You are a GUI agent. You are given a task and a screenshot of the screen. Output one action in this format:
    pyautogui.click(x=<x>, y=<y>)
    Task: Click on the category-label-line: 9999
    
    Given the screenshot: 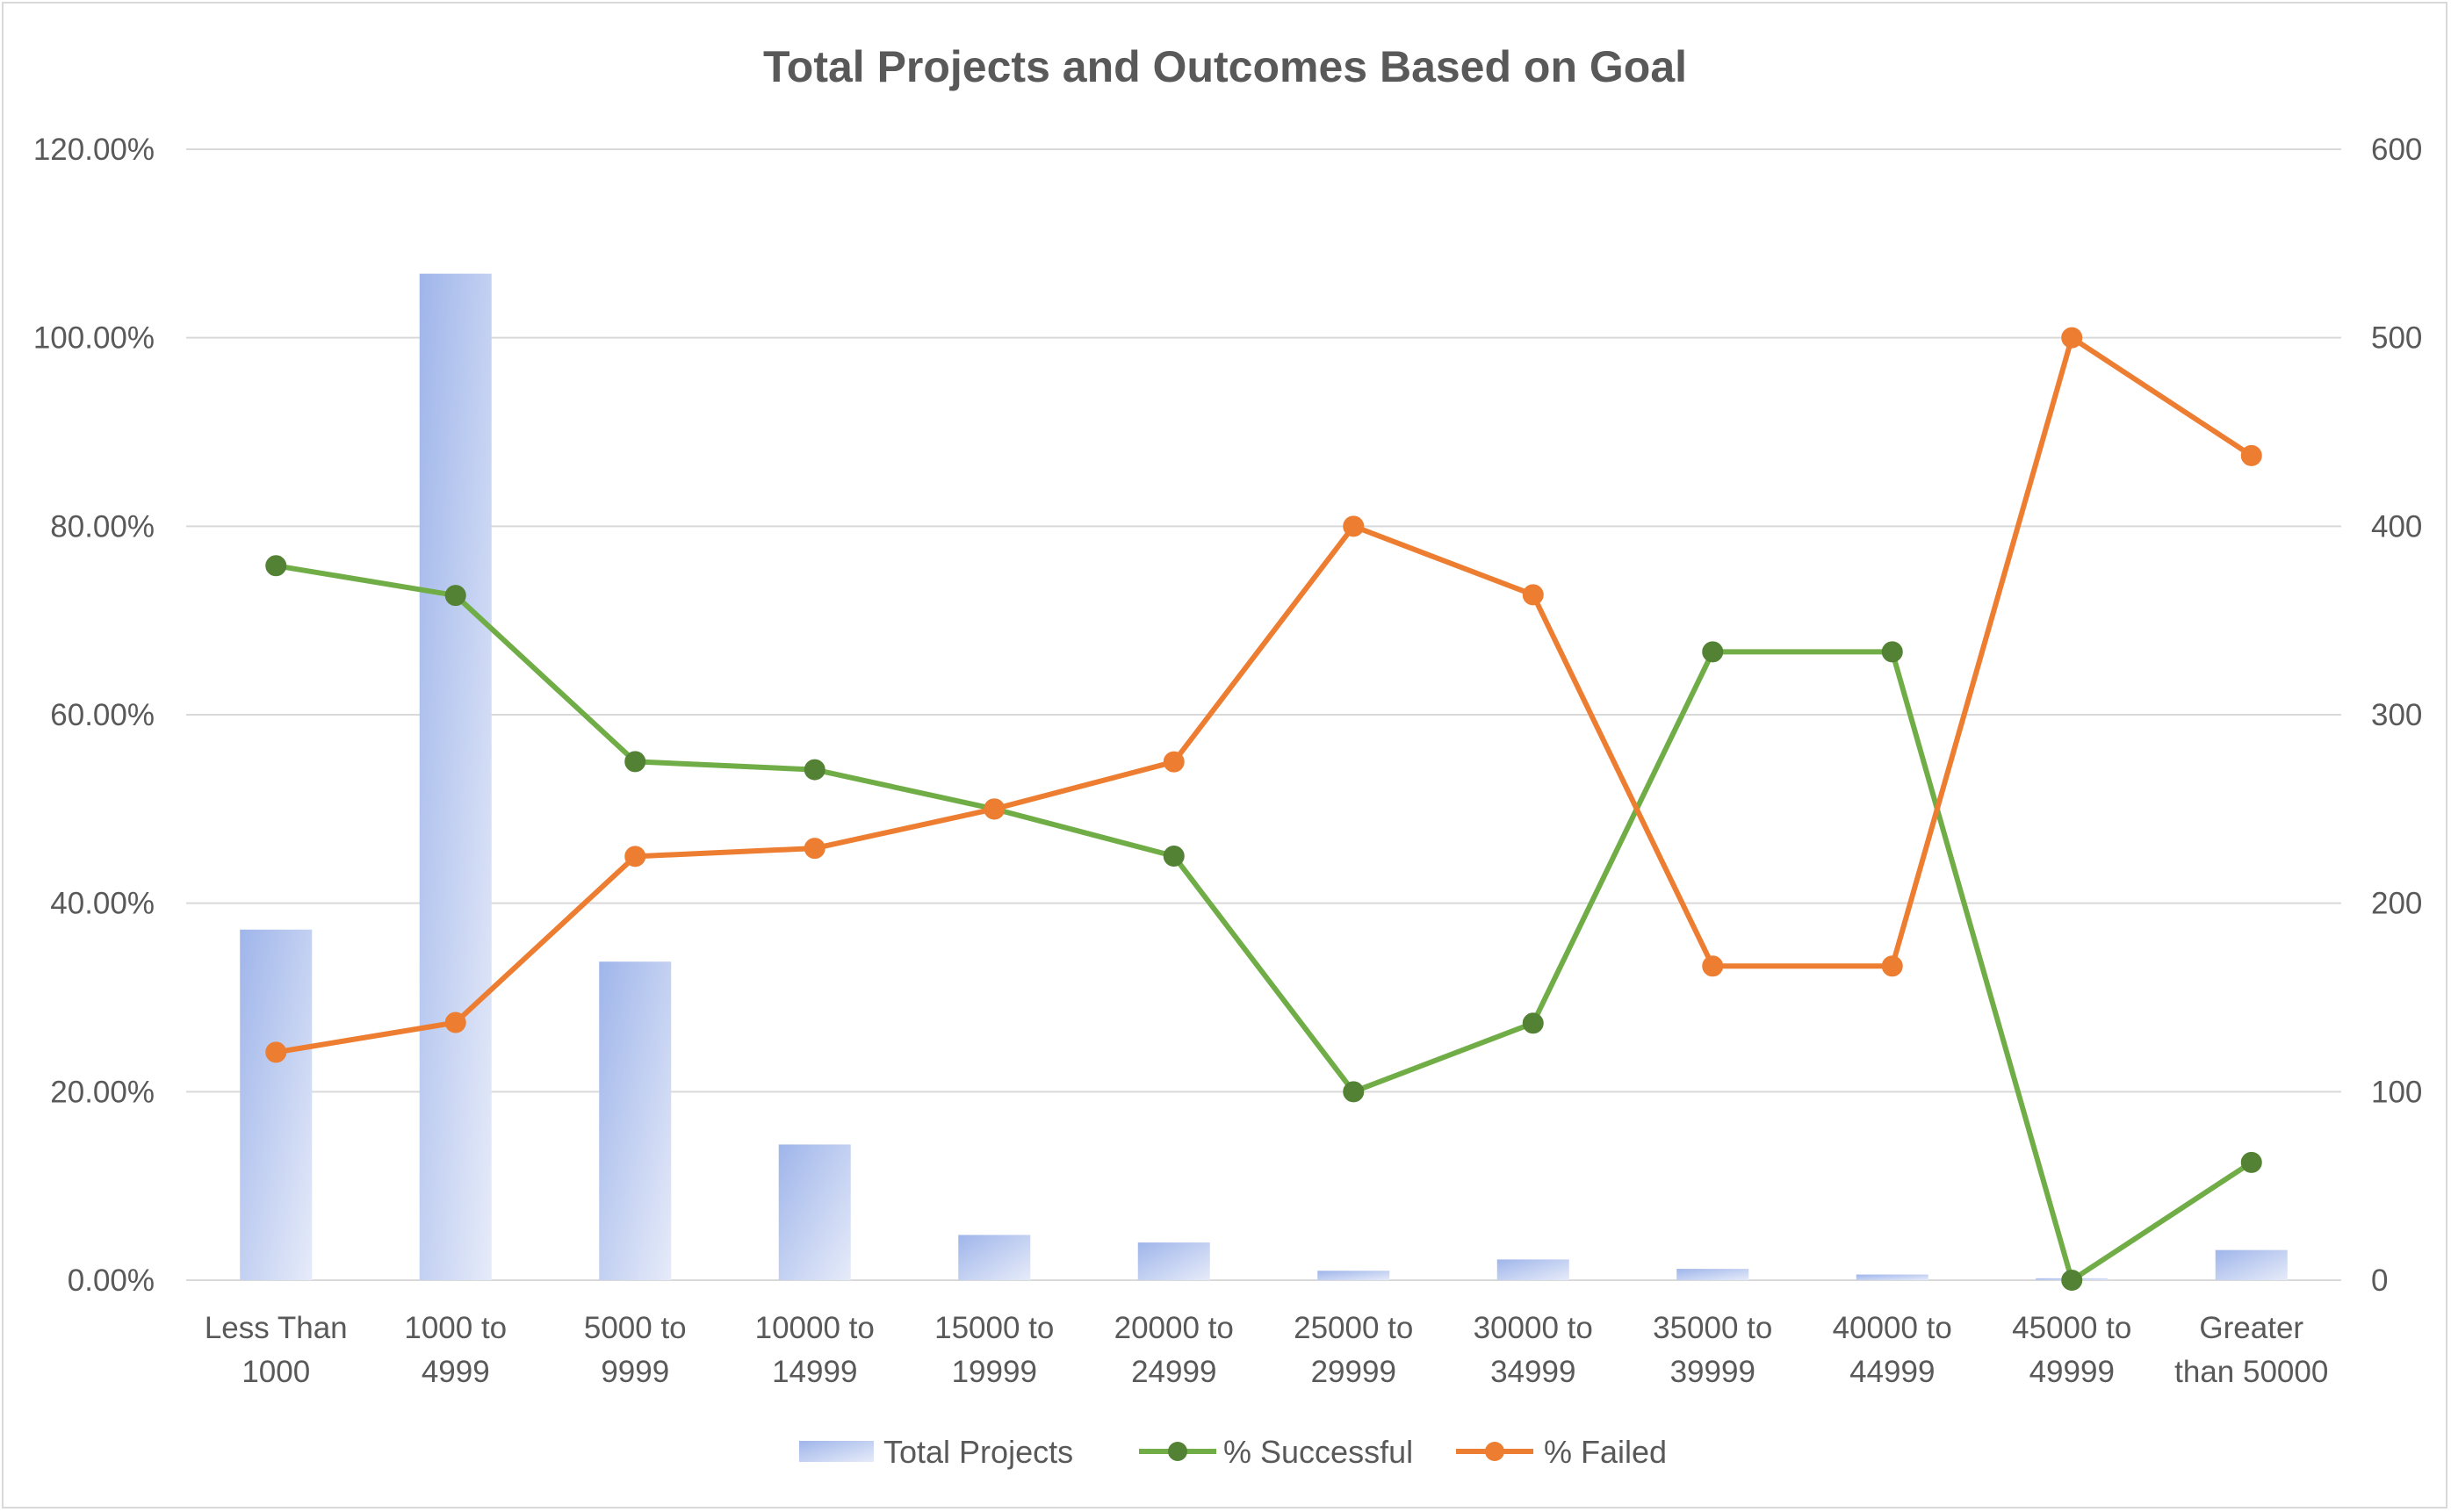 What is the action you would take?
    pyautogui.click(x=635, y=1372)
    